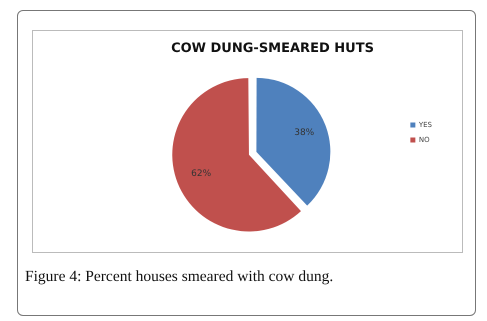 The width and height of the screenshot is (487, 321). What do you see at coordinates (201, 174) in the screenshot?
I see `data-label: 62%` at bounding box center [201, 174].